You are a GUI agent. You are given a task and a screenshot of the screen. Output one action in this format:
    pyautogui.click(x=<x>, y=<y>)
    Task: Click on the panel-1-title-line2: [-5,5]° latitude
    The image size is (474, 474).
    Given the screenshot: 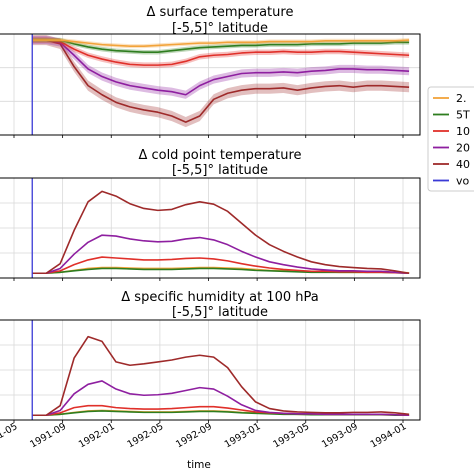 What is the action you would take?
    pyautogui.click(x=220, y=28)
    